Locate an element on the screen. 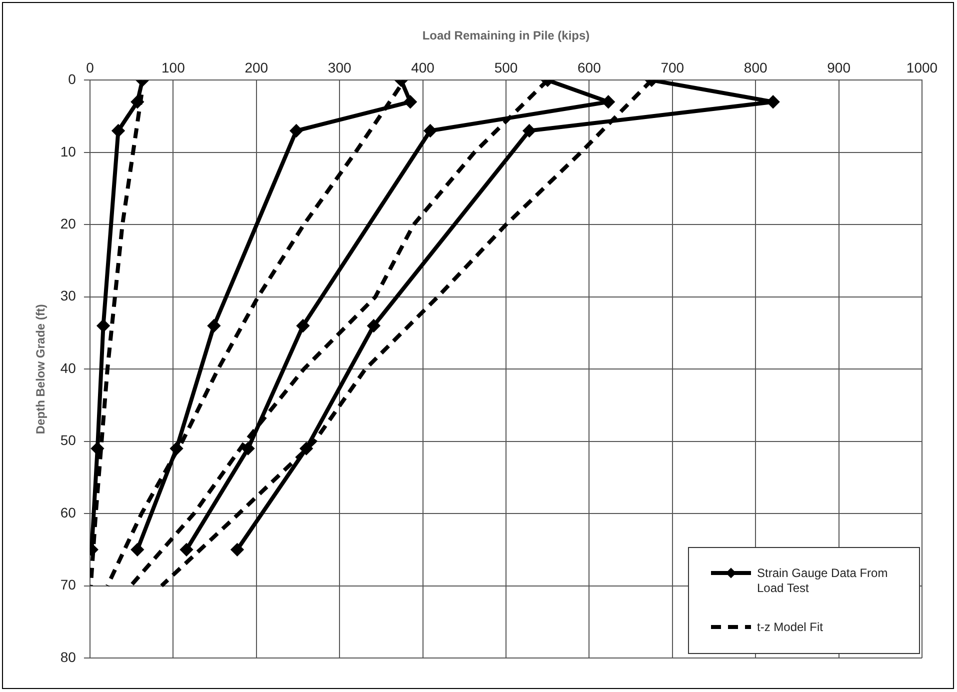  y-tick-label: 30 is located at coordinates (68, 296).